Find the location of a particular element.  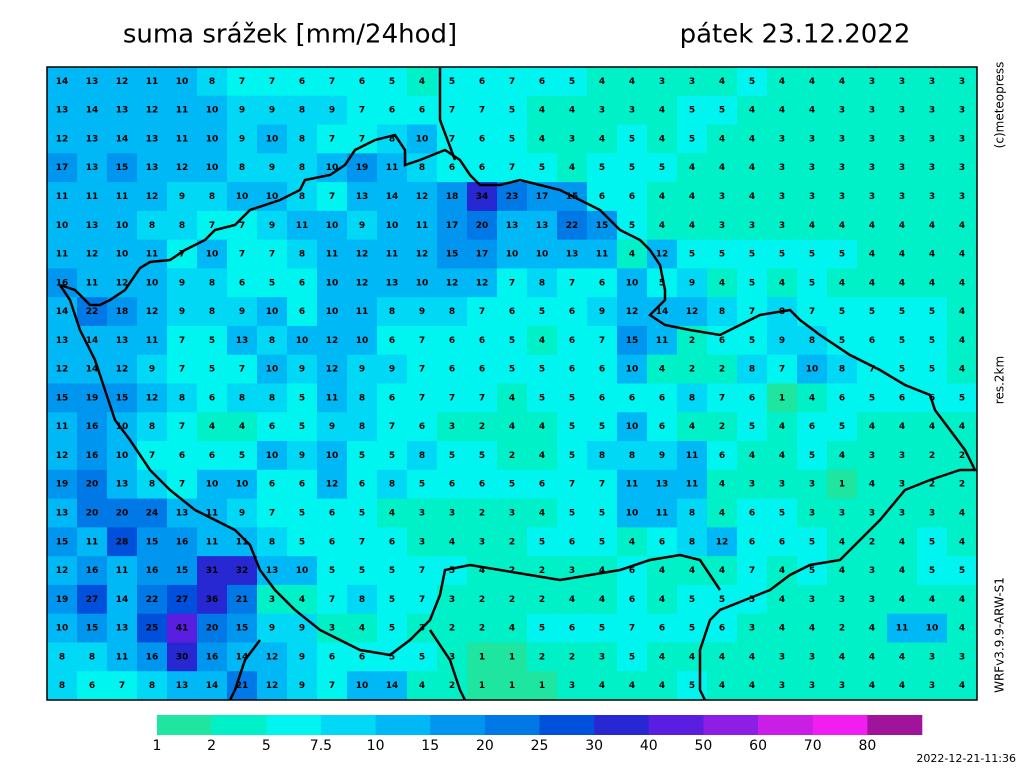

cell-value: 15 is located at coordinates (182, 571).